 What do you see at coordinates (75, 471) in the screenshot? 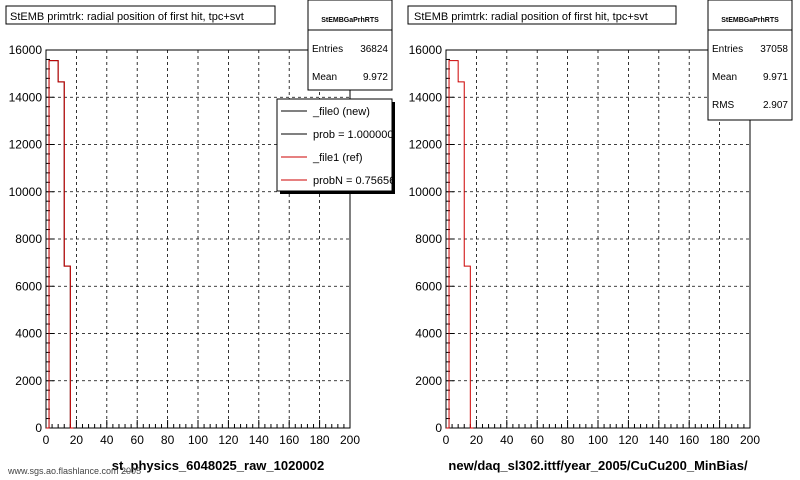
I see `footer-text: www.sgs.ao.flashlance.com 2005` at bounding box center [75, 471].